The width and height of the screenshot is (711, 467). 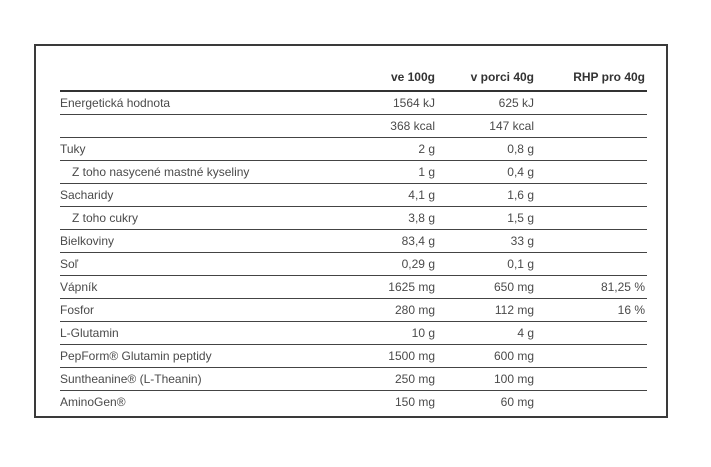 I want to click on table-row: Tuky 2 g 0,8 g, so click(x=353, y=149).